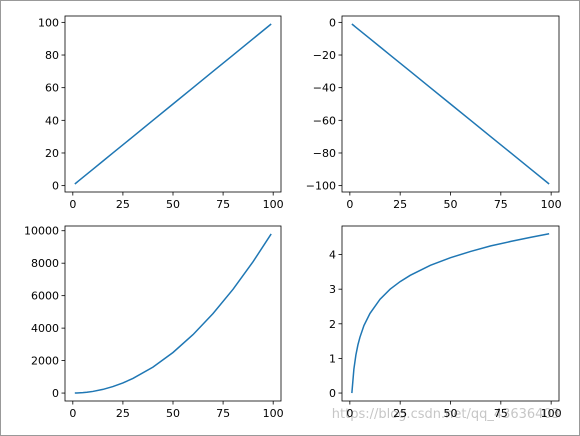 The height and width of the screenshot is (436, 580). What do you see at coordinates (45, 361) in the screenshot?
I see `y-tick-label: 2000` at bounding box center [45, 361].